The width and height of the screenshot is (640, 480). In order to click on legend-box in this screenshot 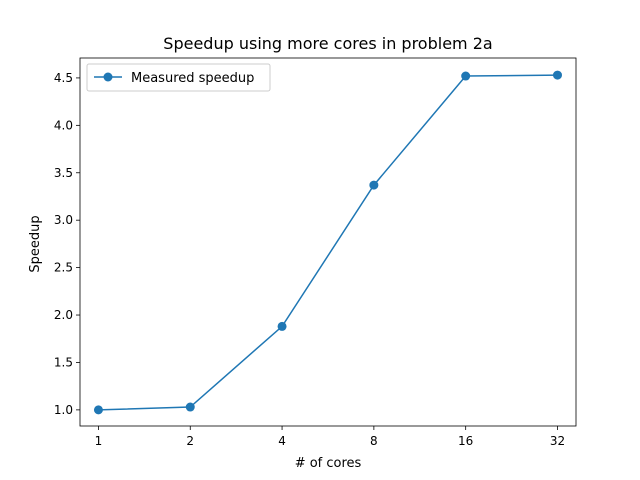, I will do `click(178, 77)`.